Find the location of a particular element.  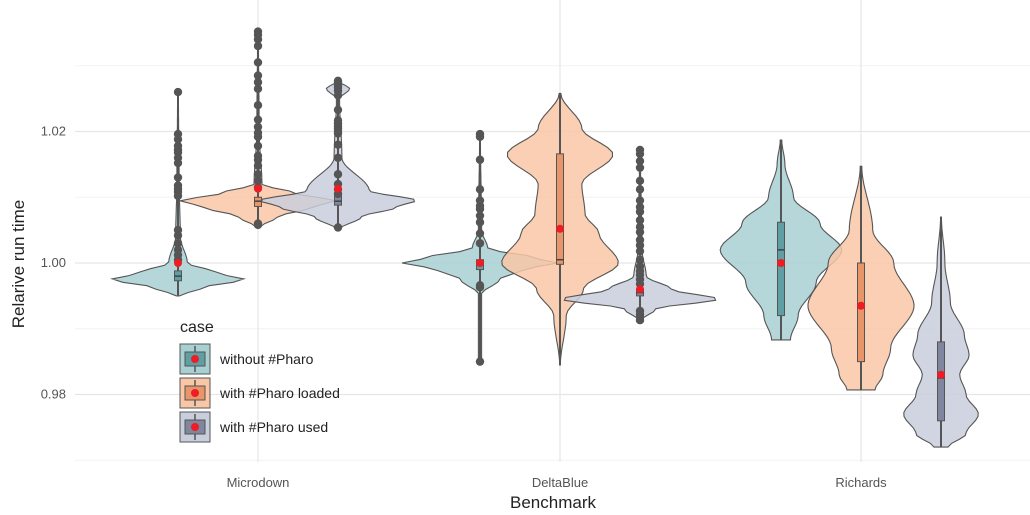

y-tick-label: 1.00 is located at coordinates (53, 262).